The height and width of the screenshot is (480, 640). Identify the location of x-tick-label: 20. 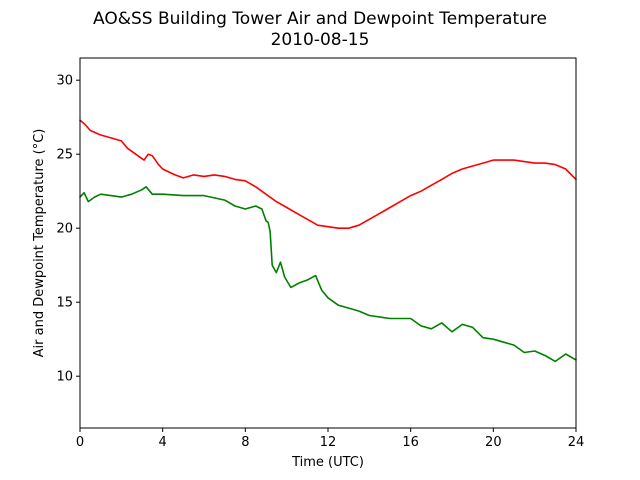
(493, 442).